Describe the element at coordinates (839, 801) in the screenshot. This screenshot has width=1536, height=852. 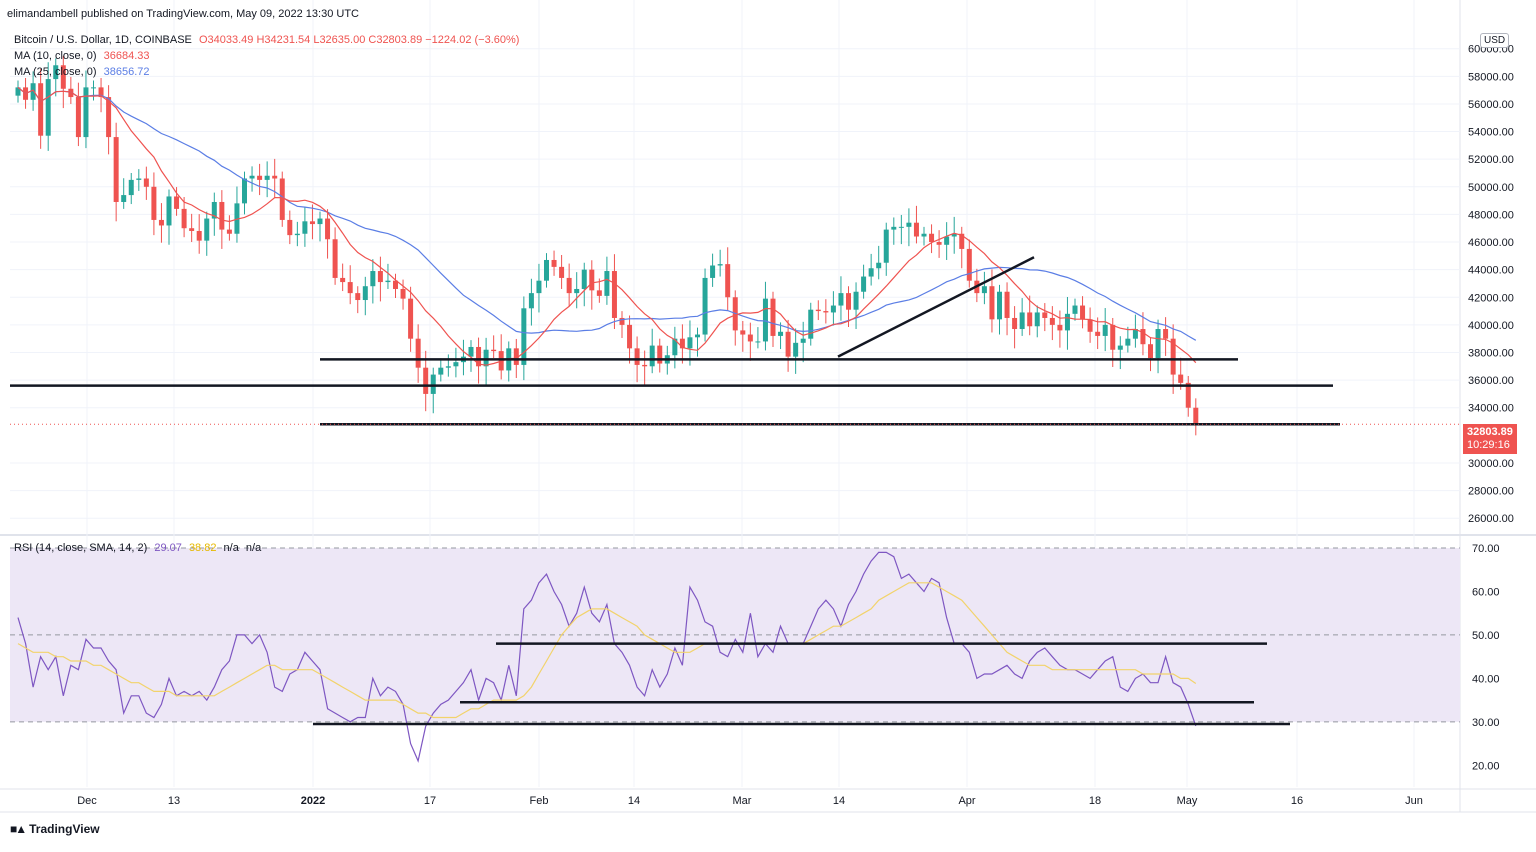
I see `x-tick-label: 14` at that location.